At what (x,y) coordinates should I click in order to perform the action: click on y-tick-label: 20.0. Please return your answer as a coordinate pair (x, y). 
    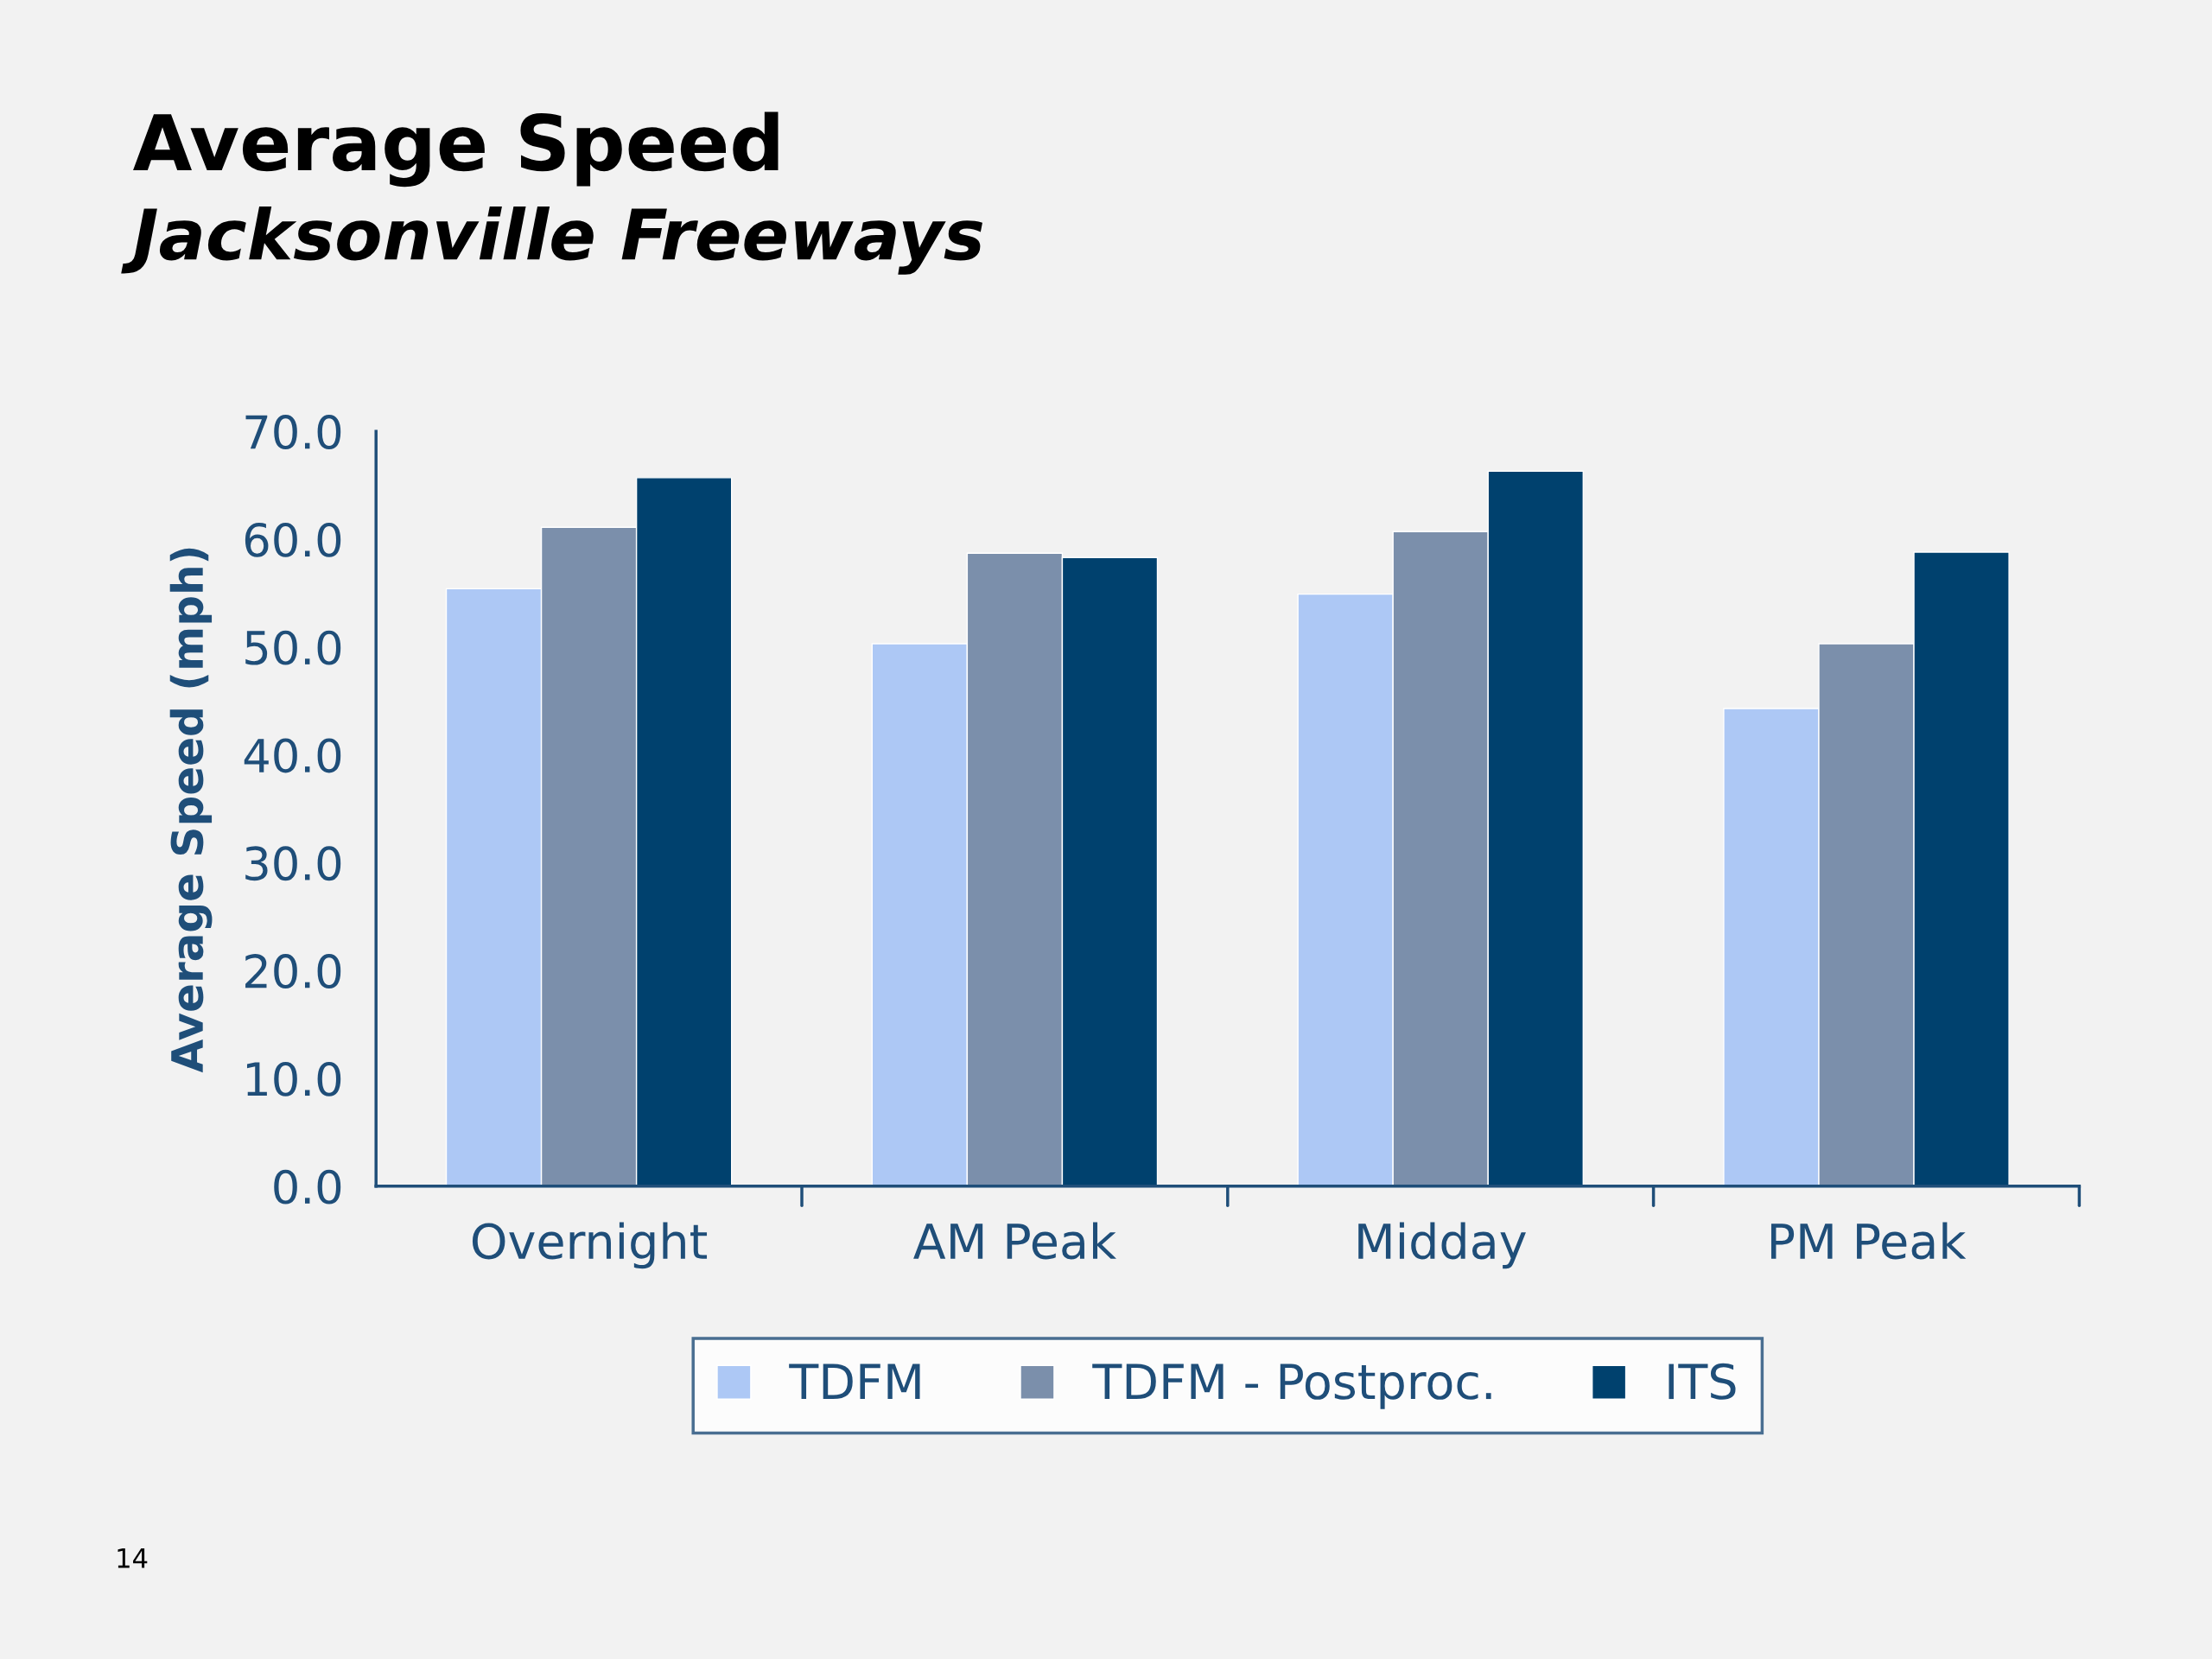
    Looking at the image, I should click on (293, 971).